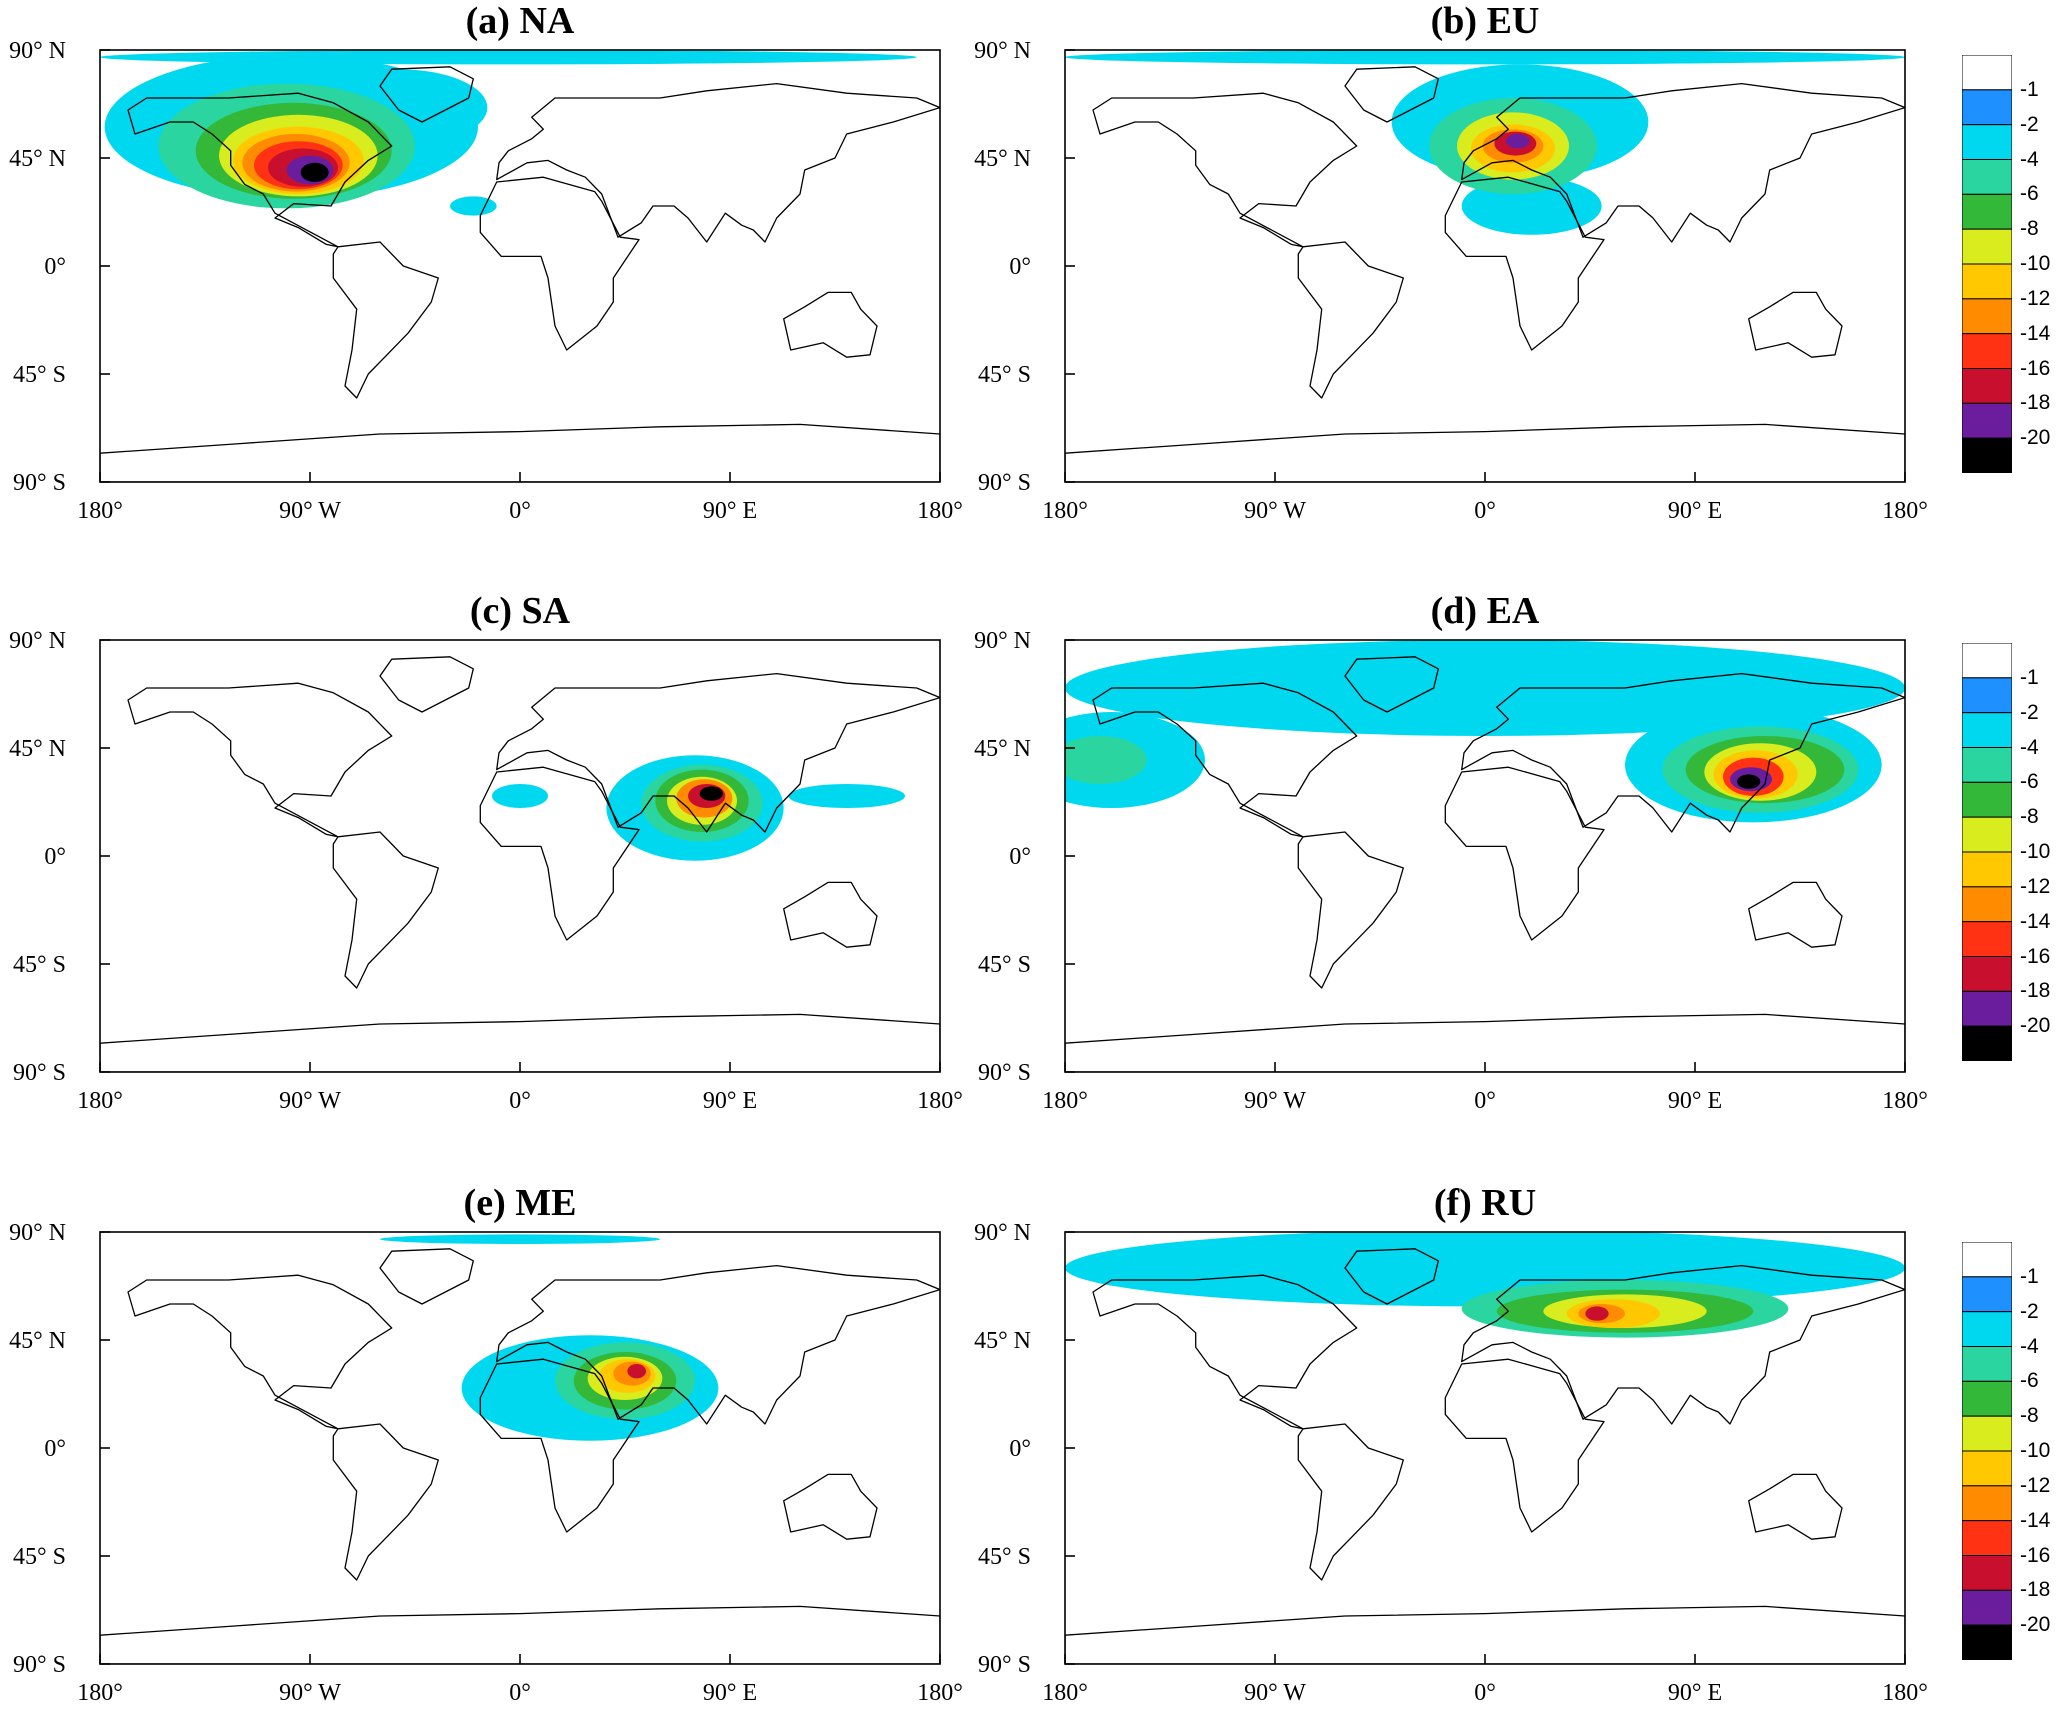 The height and width of the screenshot is (1722, 2067). What do you see at coordinates (2014, 264) in the screenshot?
I see `colorbar: -1 -2 -4 -6 -8 -10 -12 -14 -16 -18 -20` at bounding box center [2014, 264].